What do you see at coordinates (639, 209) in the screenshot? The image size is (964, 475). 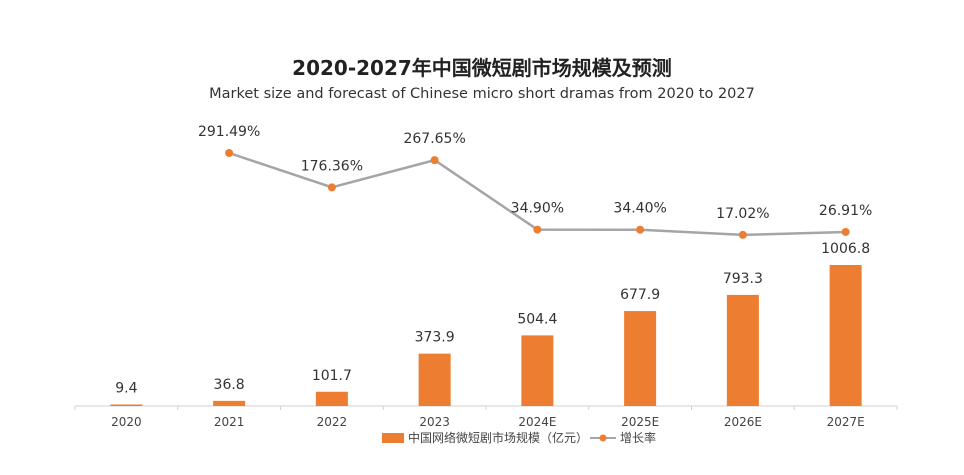 I see `growth-rate-label-2025E: 34.40%` at bounding box center [639, 209].